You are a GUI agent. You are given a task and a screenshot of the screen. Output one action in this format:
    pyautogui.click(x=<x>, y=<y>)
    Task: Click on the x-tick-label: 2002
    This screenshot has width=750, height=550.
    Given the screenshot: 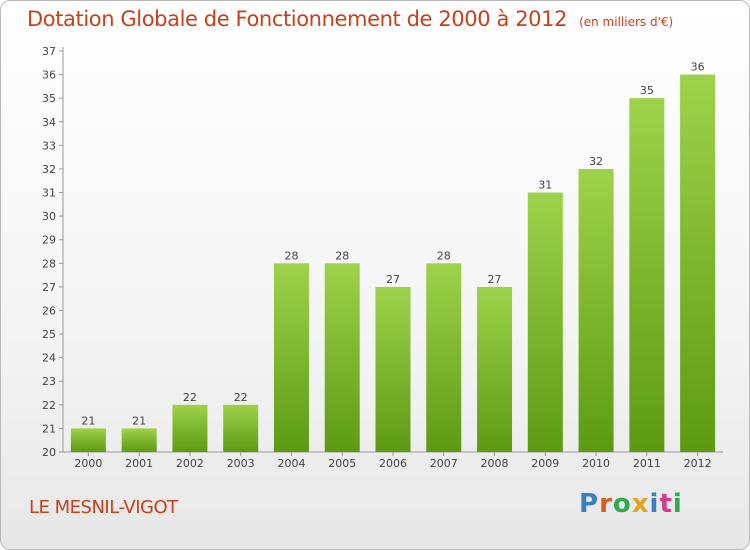 What is the action you would take?
    pyautogui.click(x=190, y=463)
    